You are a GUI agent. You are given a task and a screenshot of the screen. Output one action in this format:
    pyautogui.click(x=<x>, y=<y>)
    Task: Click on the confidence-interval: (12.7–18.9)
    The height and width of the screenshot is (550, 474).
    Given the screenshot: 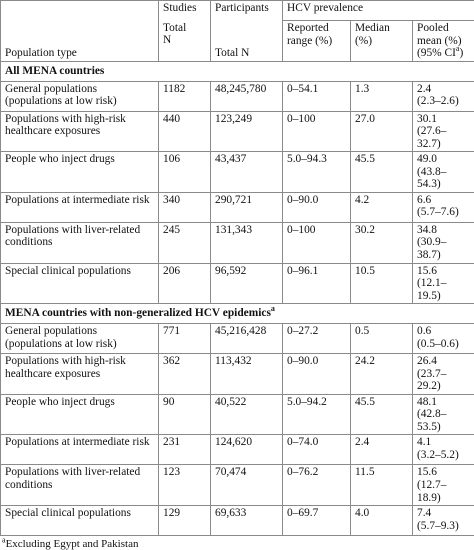 What is the action you would take?
    pyautogui.click(x=443, y=491)
    